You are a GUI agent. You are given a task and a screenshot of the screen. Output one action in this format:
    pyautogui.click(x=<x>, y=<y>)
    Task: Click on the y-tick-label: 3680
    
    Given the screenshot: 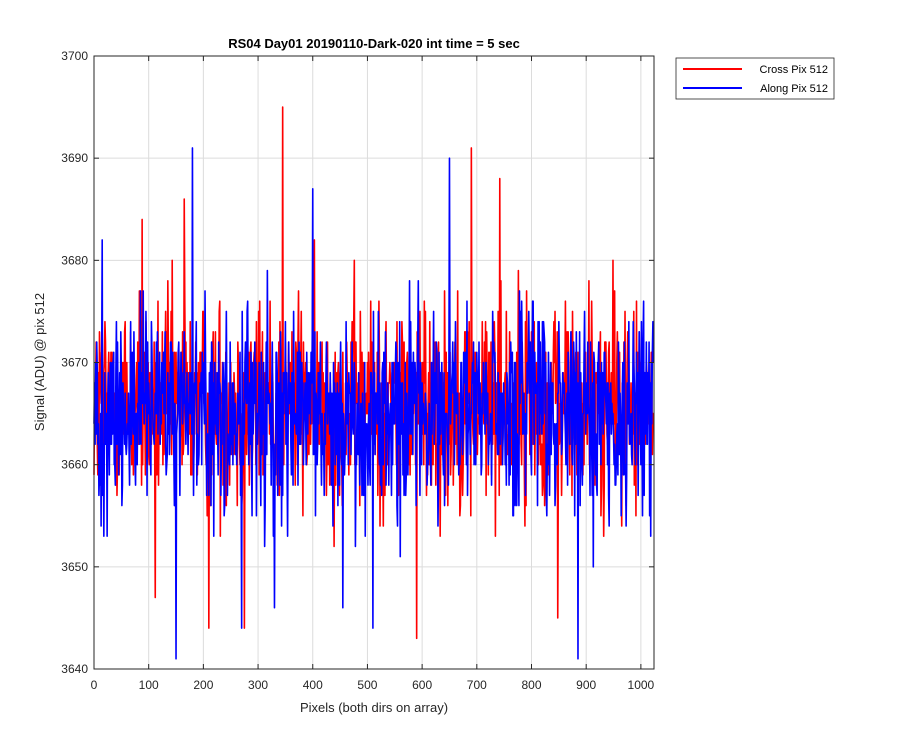 What is the action you would take?
    pyautogui.click(x=74, y=260)
    